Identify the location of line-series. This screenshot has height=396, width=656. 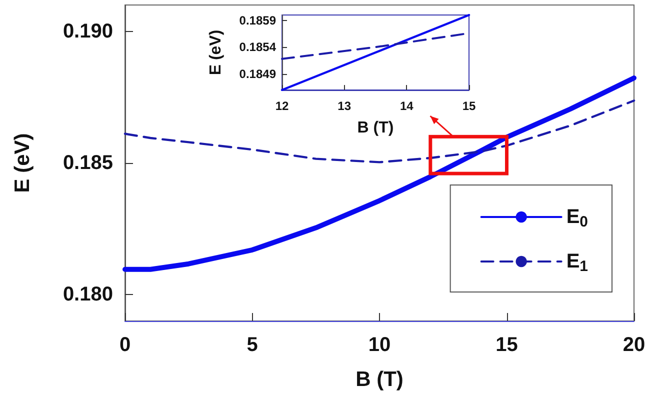
(380, 131).